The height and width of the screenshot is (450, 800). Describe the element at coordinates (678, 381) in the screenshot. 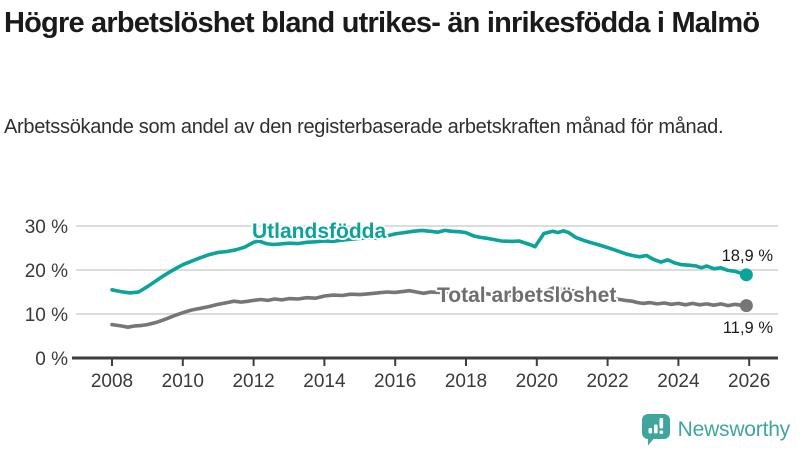

I see `x-axis-tick-label: 2024` at that location.